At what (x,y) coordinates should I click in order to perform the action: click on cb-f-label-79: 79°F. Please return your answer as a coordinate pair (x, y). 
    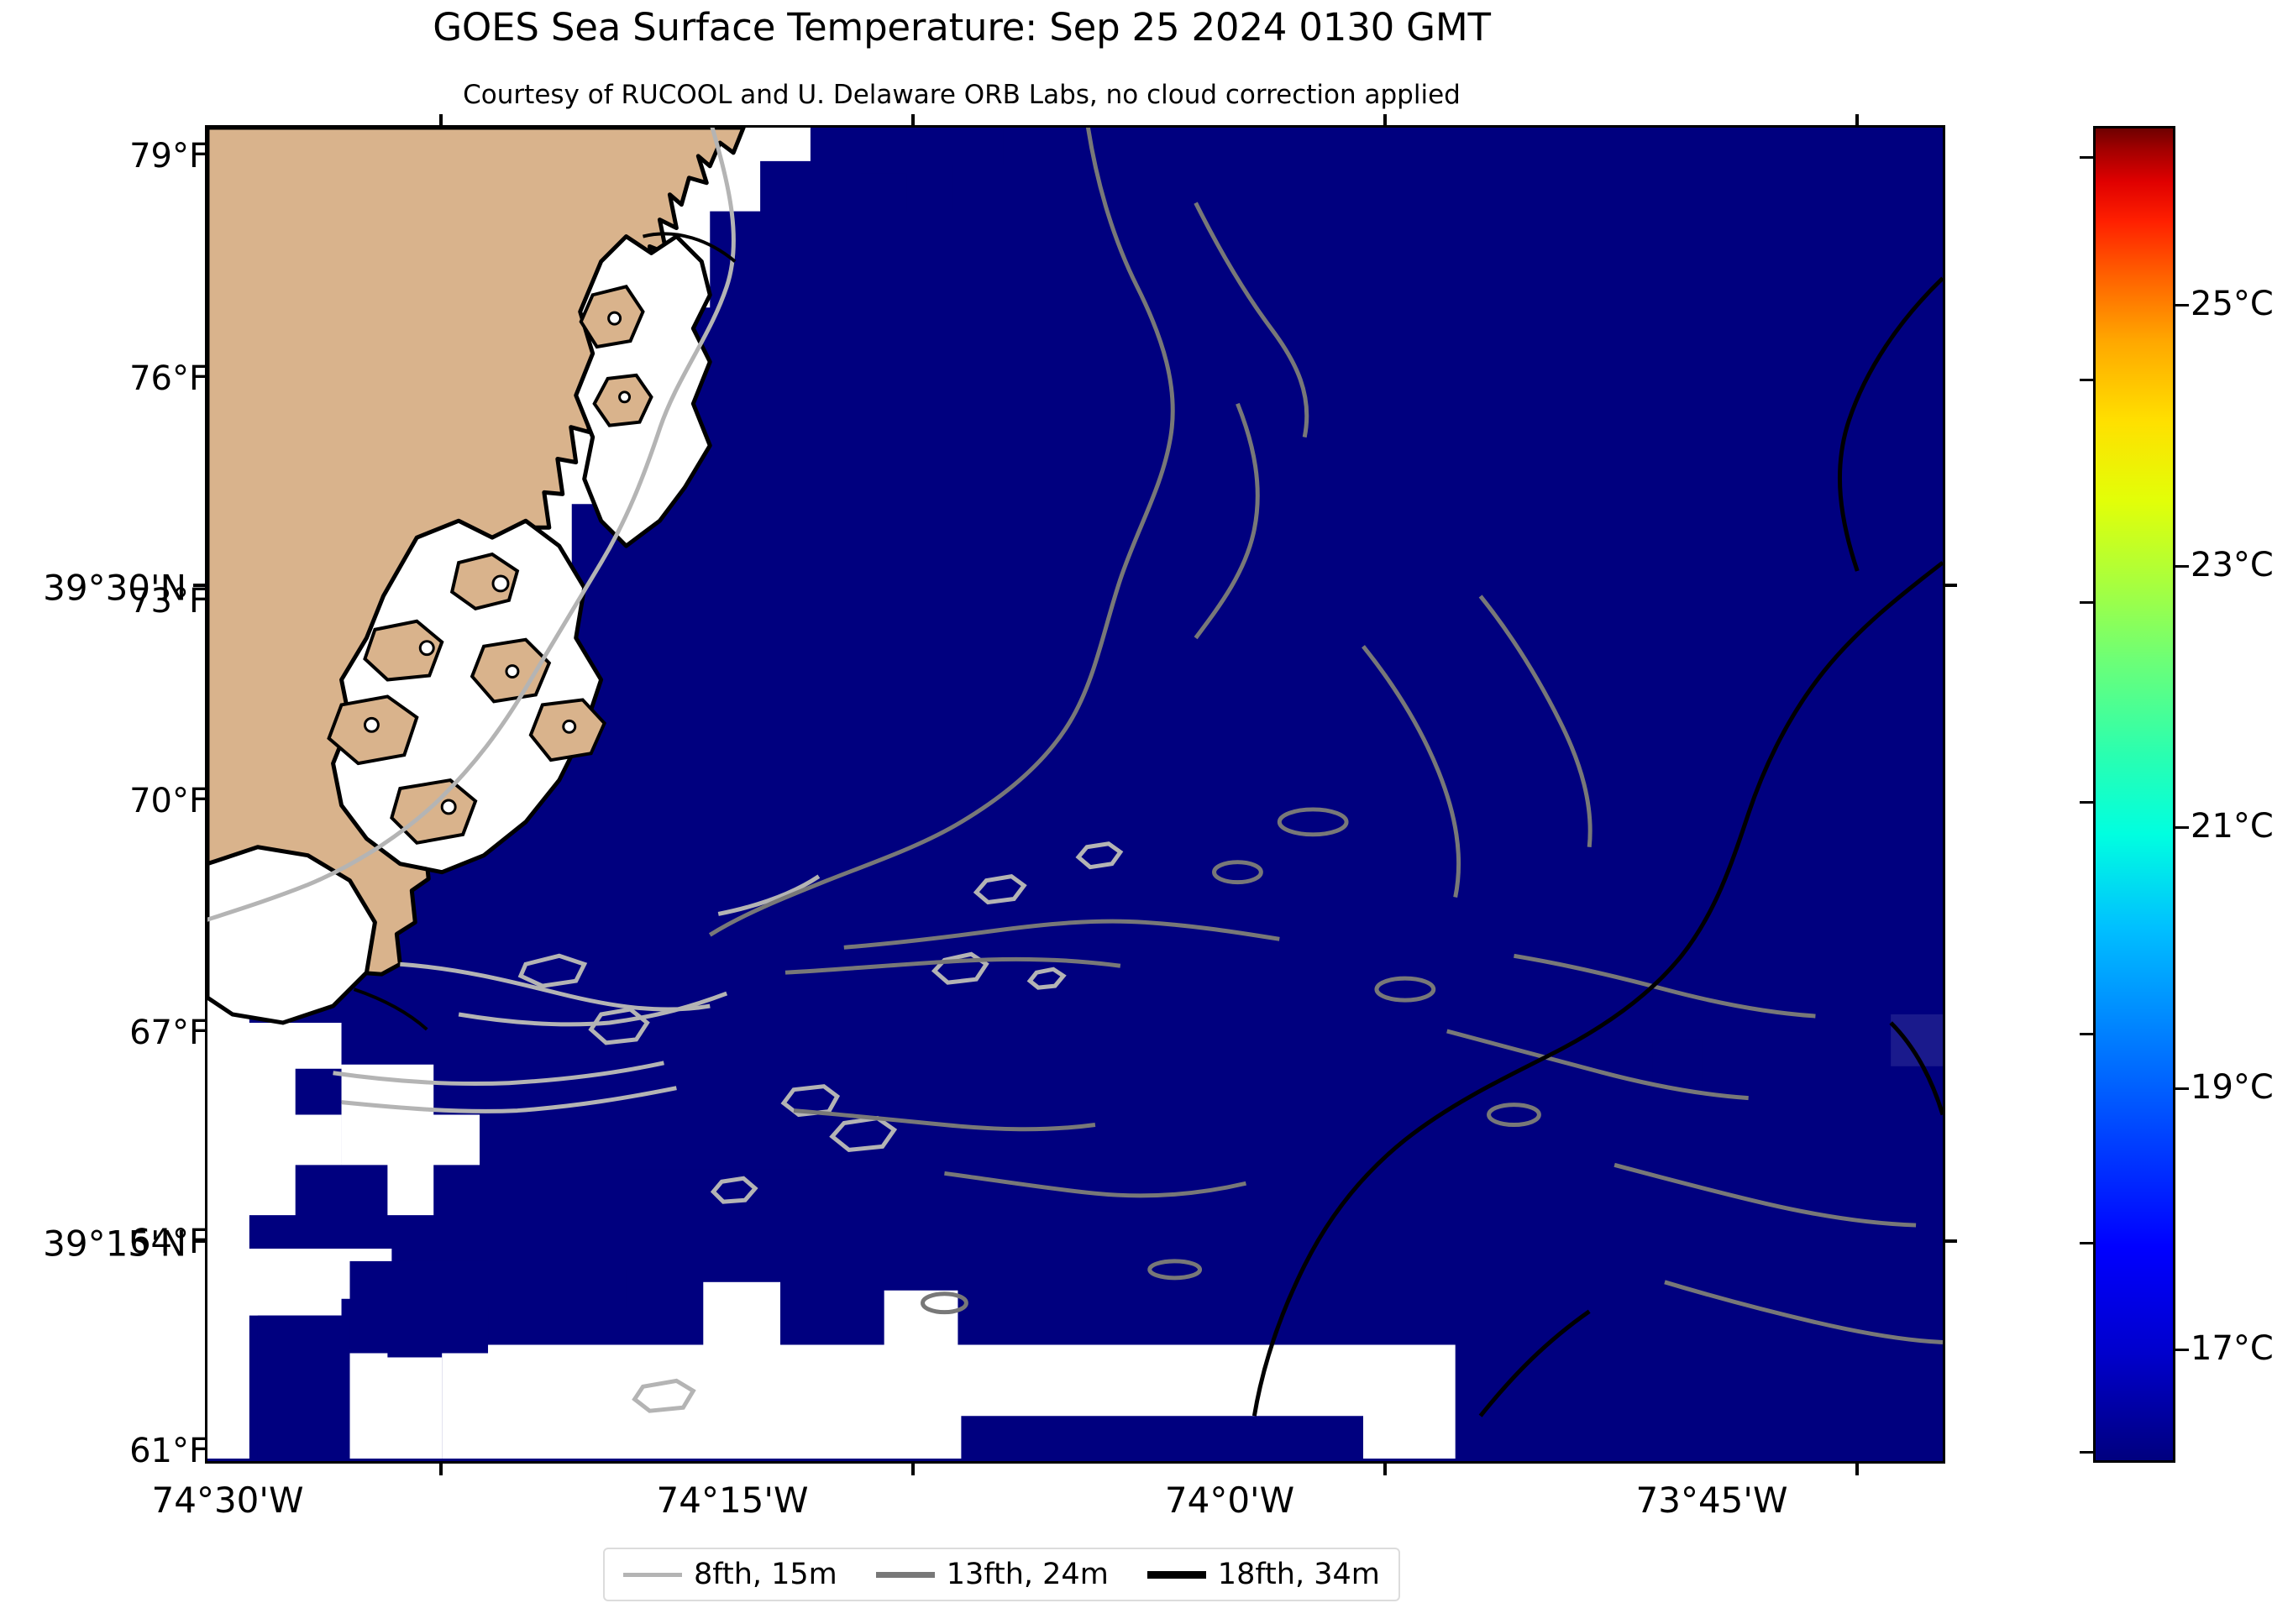
    Looking at the image, I should click on (168, 156).